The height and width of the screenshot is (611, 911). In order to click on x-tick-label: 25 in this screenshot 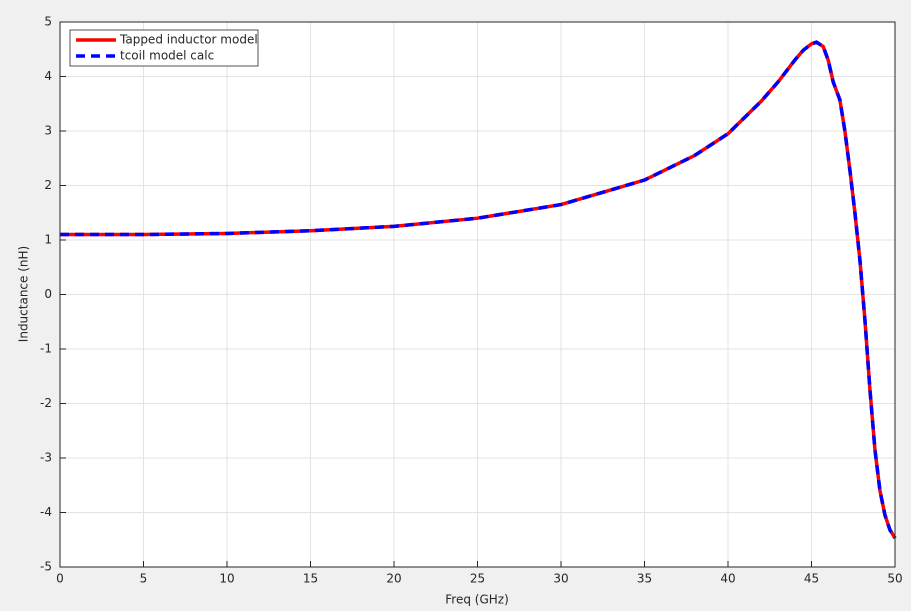, I will do `click(477, 579)`.